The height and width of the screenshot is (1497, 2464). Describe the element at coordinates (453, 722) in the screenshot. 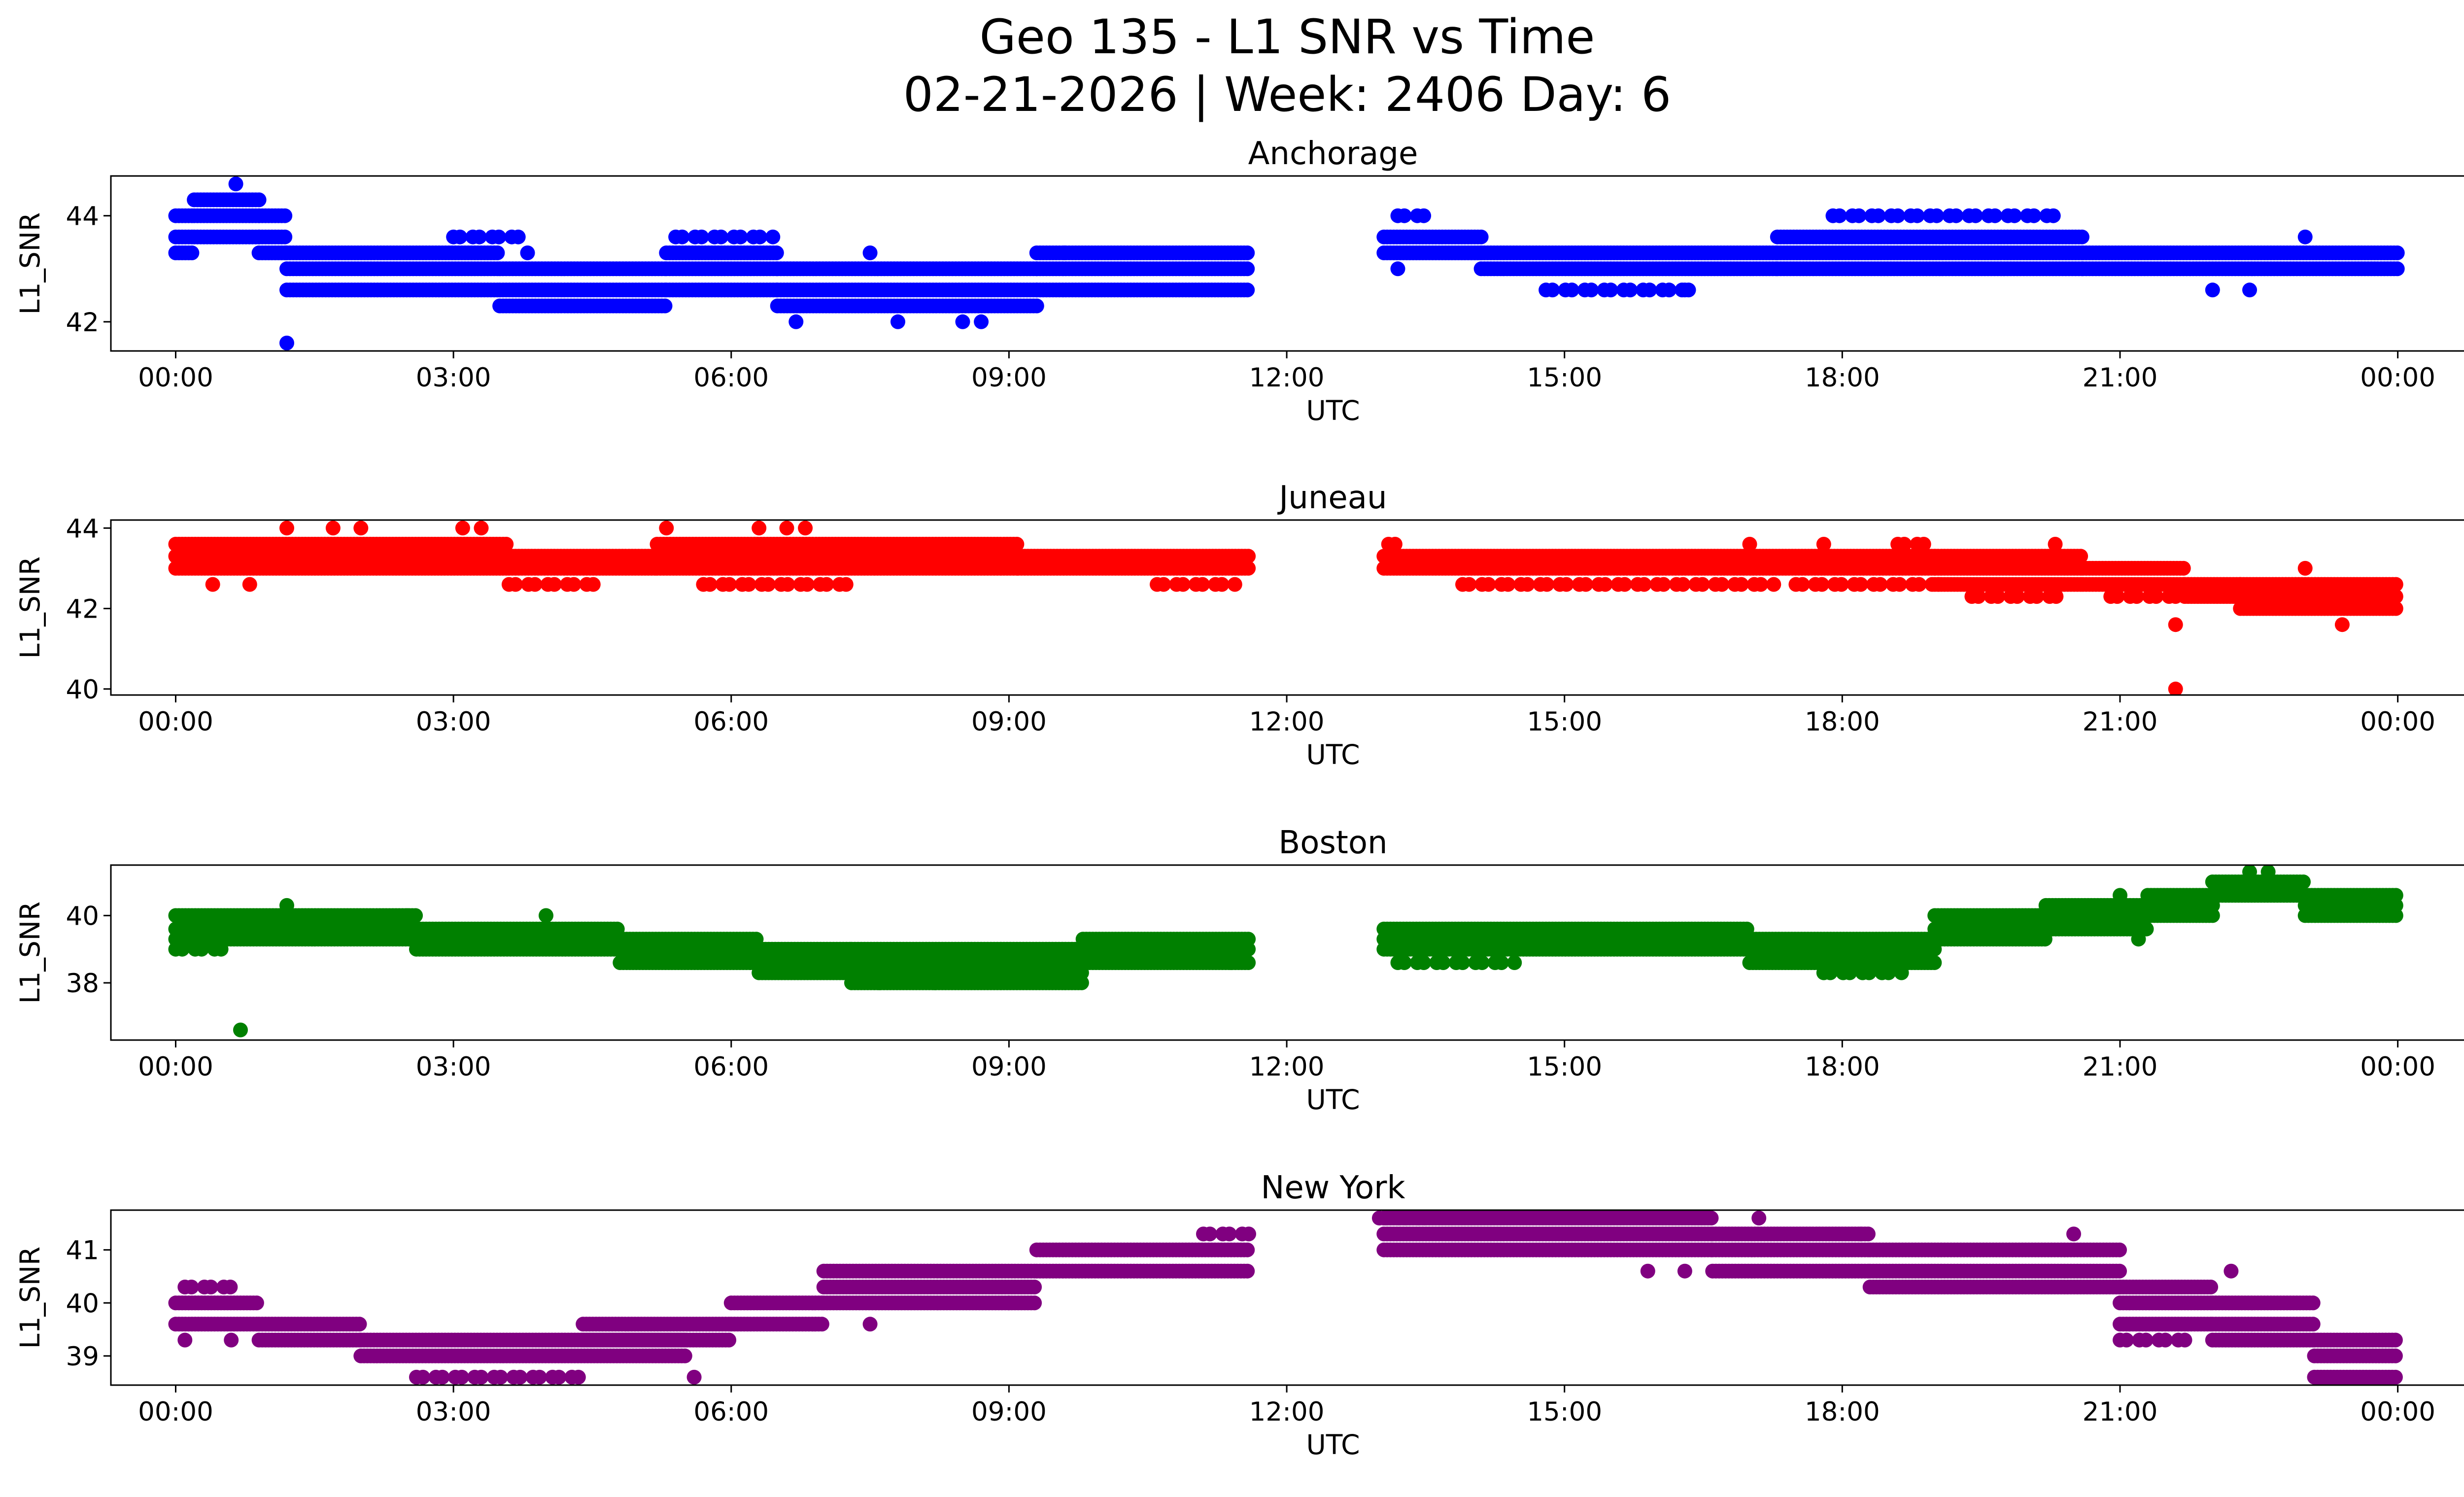

I see `x-tick-label: 03:00` at that location.